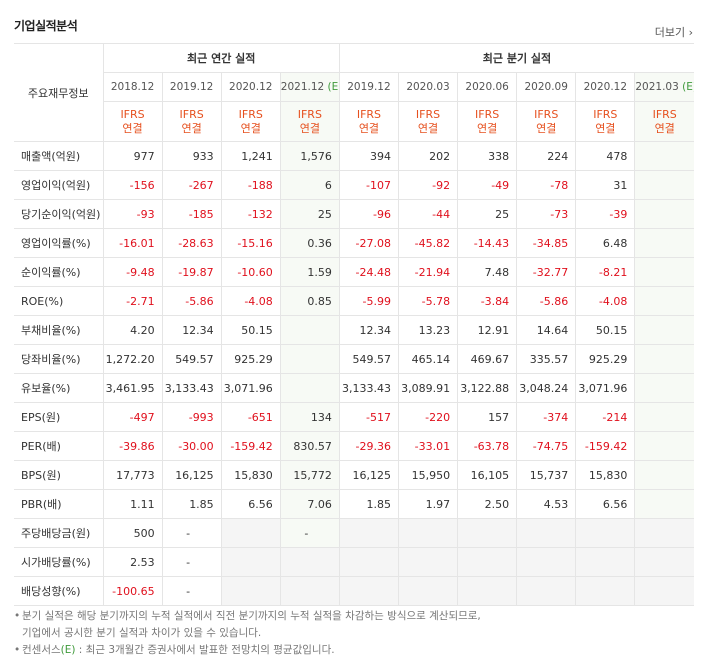  Describe the element at coordinates (546, 359) in the screenshot. I see `cell: 335.57` at that location.